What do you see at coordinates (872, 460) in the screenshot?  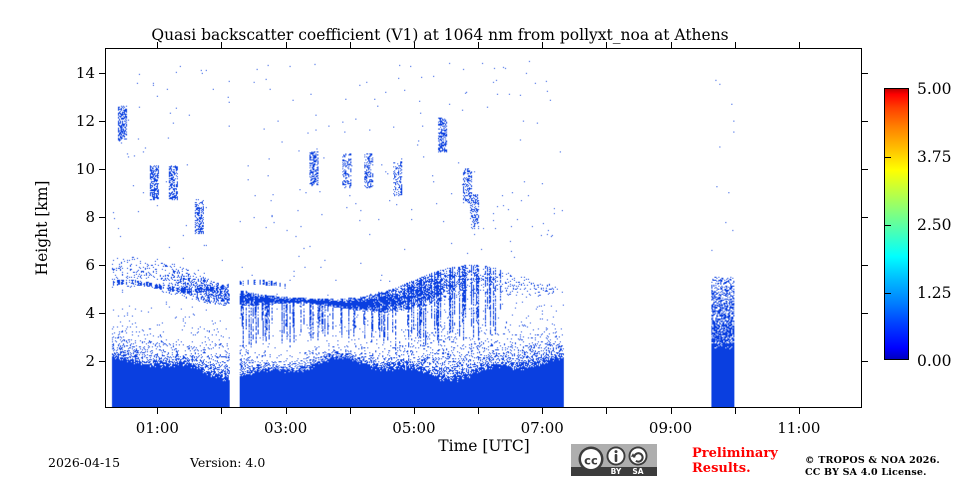 I see `copyright-line-1: © TROPOS & NOA 2026.` at bounding box center [872, 460].